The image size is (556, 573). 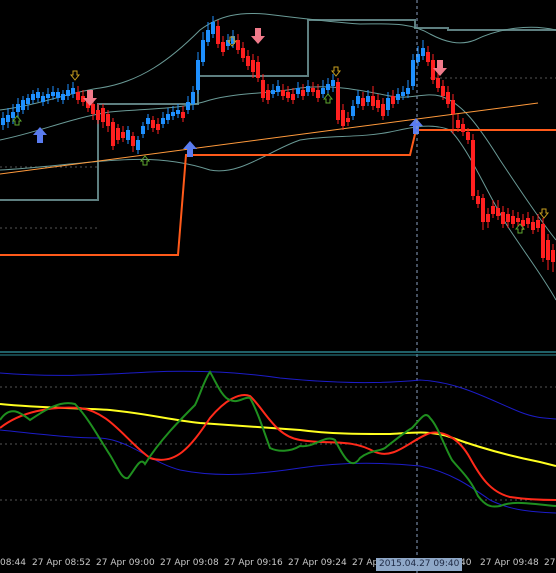 What do you see at coordinates (278, 395) in the screenshot?
I see `indicator-band-upper` at bounding box center [278, 395].